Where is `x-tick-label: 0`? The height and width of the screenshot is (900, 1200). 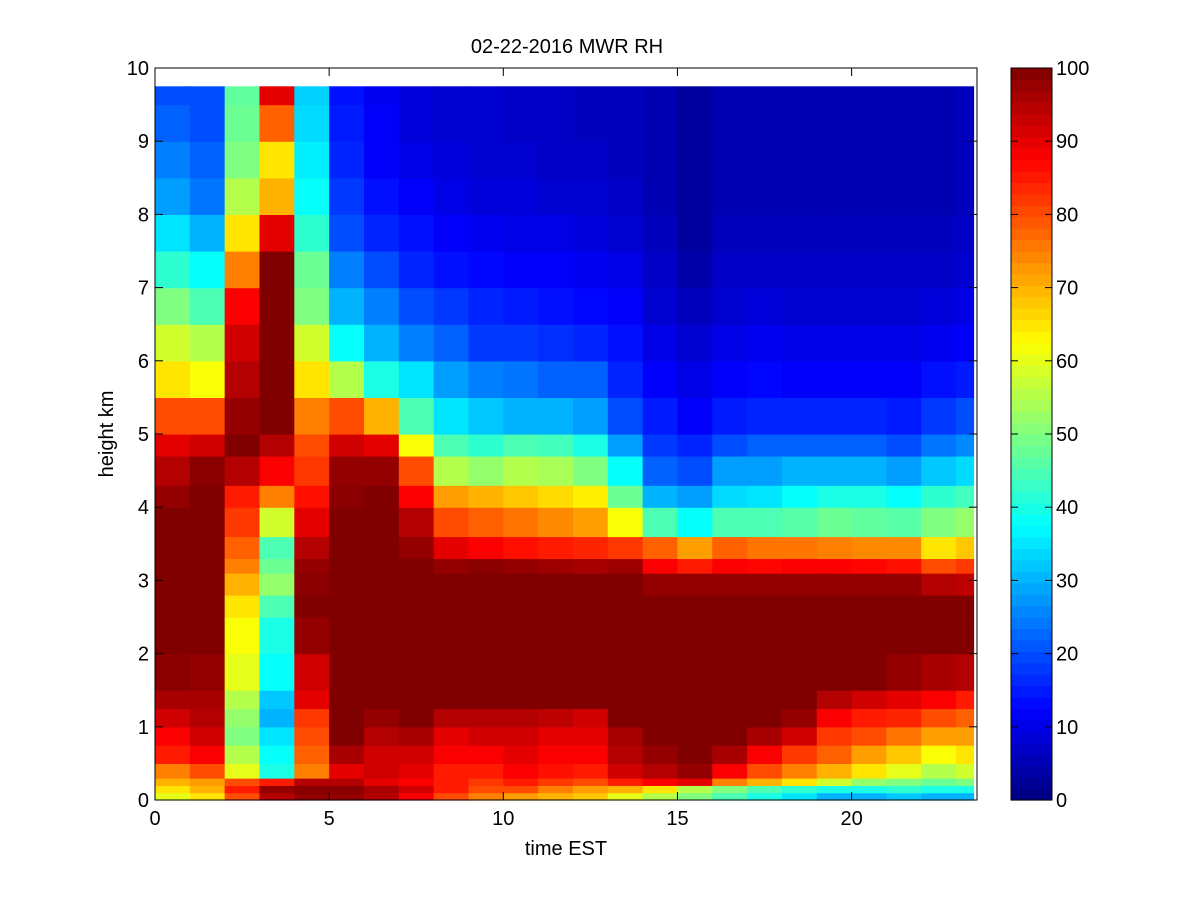
x-tick-label: 0 is located at coordinates (154, 819).